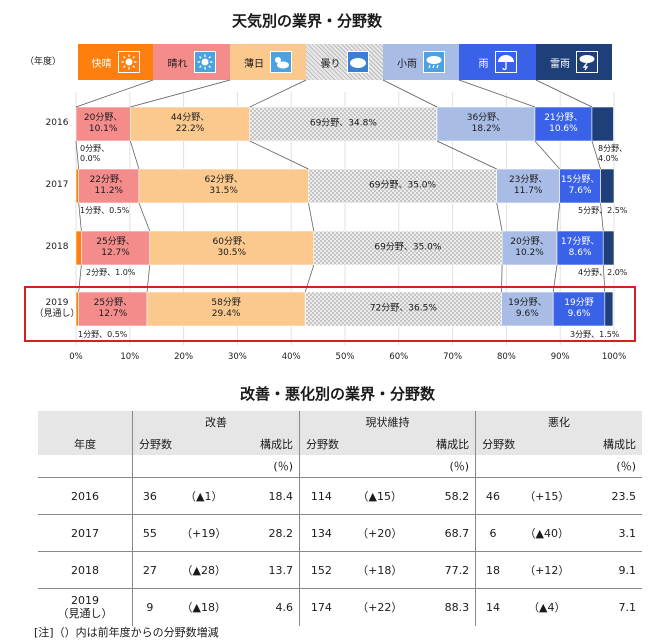  What do you see at coordinates (215, 422) in the screenshot?
I see `group-header-improve: 改善` at bounding box center [215, 422].